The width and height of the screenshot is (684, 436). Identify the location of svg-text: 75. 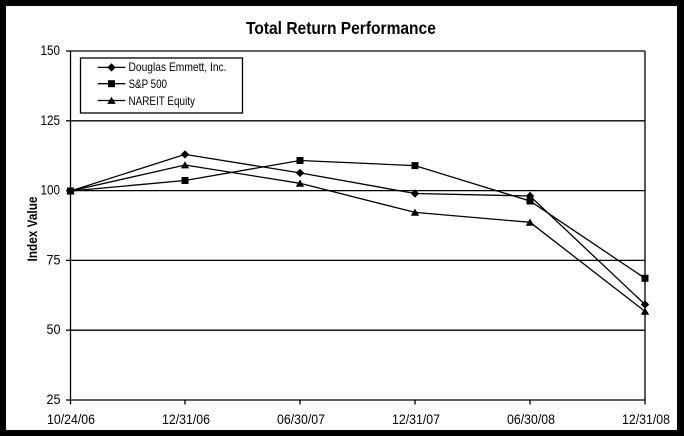
(54, 259).